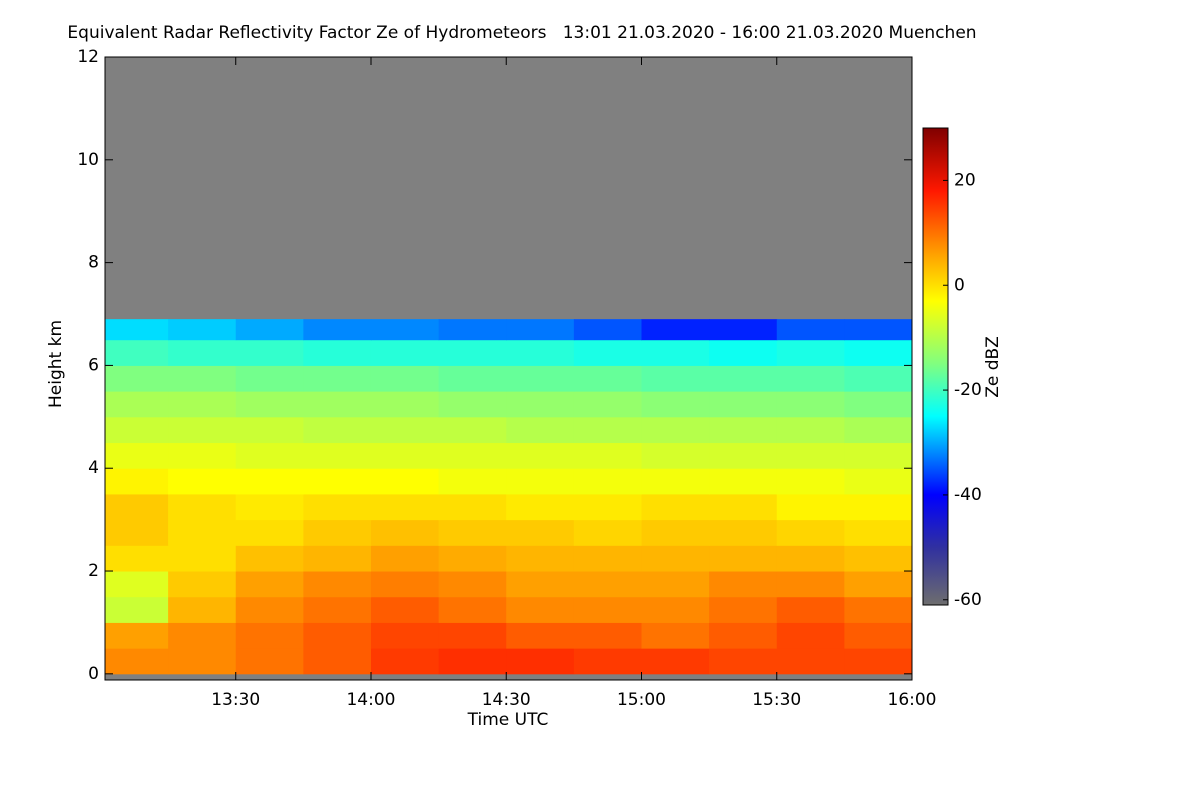 The height and width of the screenshot is (800, 1200). Describe the element at coordinates (968, 600) in the screenshot. I see `colorbar-tick-label: -60` at that location.